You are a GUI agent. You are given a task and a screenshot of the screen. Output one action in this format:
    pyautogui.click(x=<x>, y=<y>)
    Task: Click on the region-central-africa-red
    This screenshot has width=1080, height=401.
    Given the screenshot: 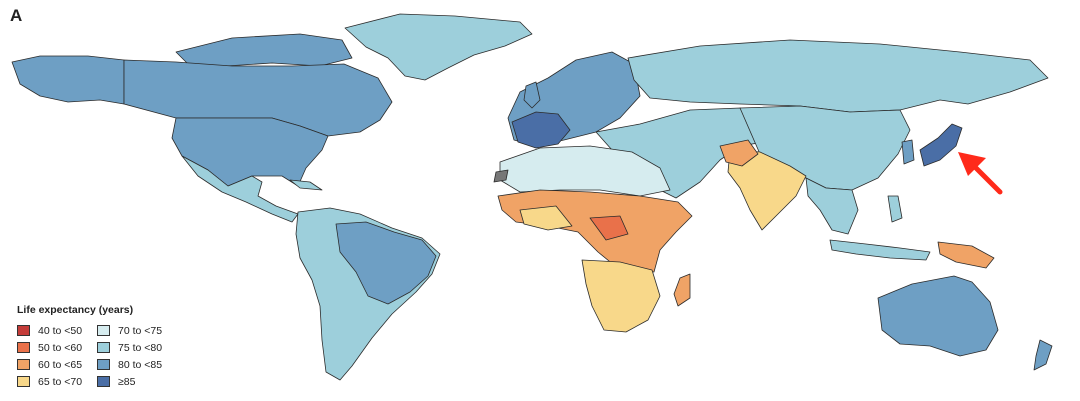 What is the action you would take?
    pyautogui.click(x=609, y=228)
    